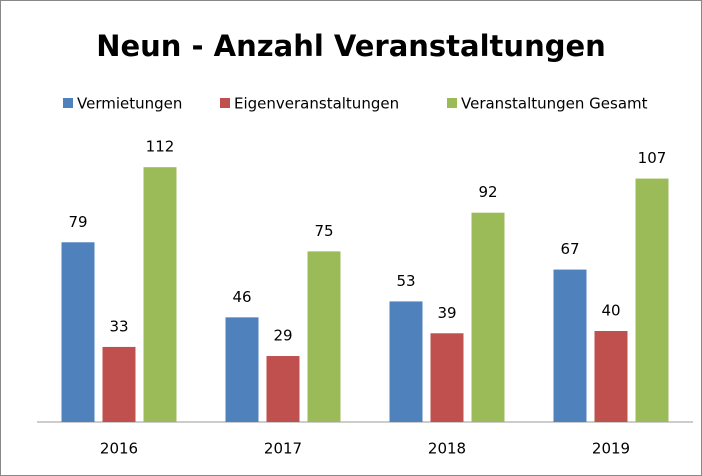 This screenshot has width=702, height=476. I want to click on legend-label: Veranstaltungen Gesamt, so click(554, 104).